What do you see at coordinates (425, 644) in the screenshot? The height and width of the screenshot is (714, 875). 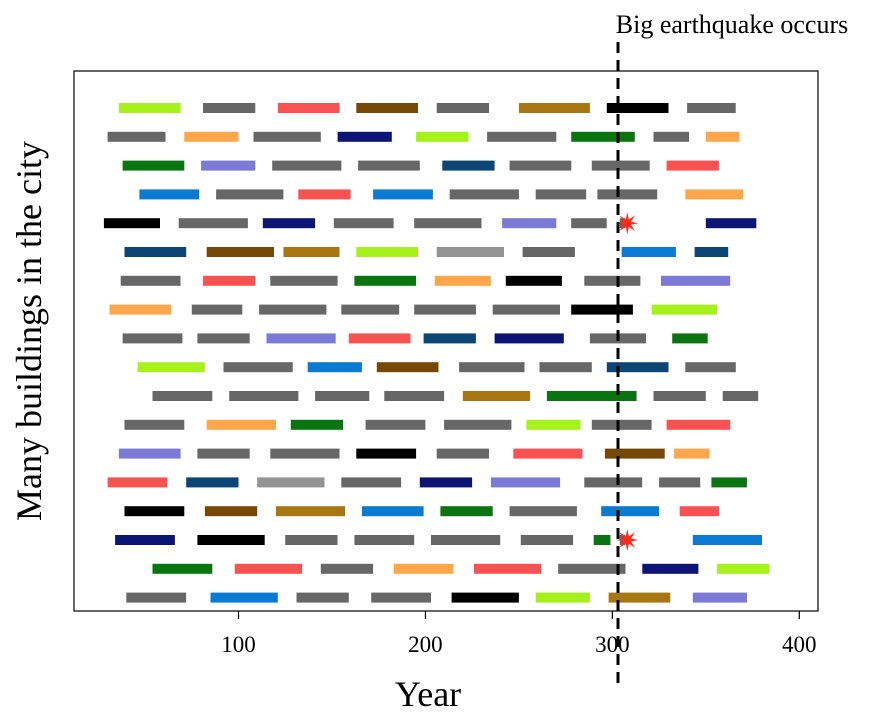 I see `x-tick-label-200: 200` at bounding box center [425, 644].